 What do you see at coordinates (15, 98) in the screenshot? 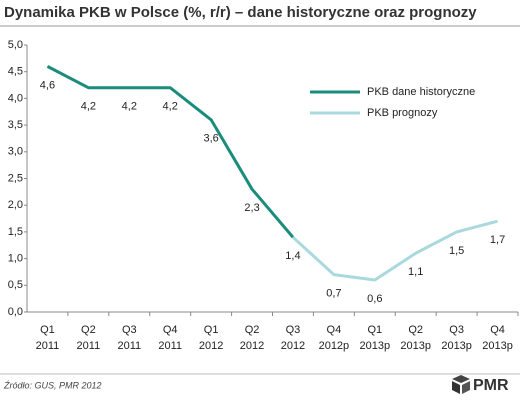
I see `y-tick-label: 4,0` at bounding box center [15, 98].